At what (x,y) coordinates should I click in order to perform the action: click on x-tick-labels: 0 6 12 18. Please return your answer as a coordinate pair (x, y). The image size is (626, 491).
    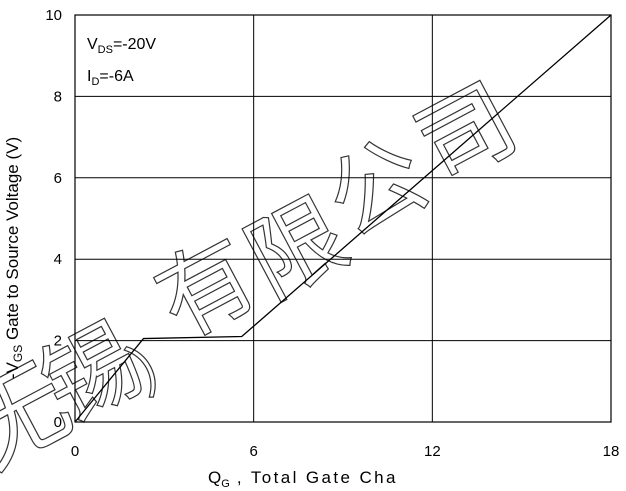
    Looking at the image, I should click on (345, 451).